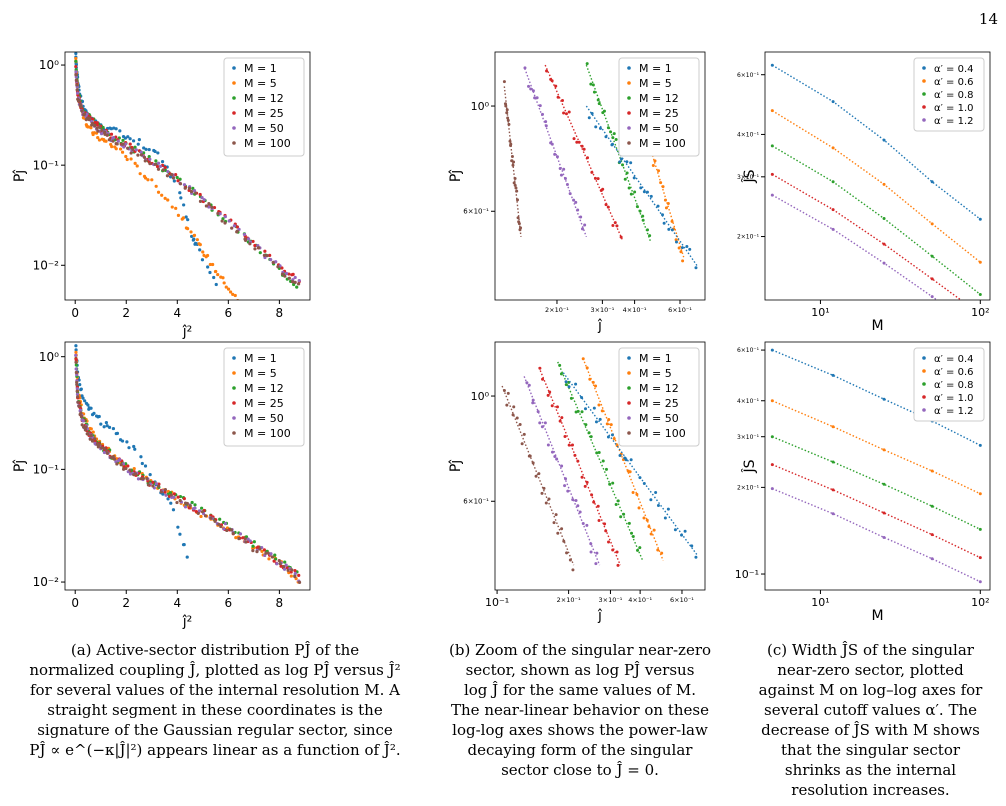 Image resolution: width=1006 pixels, height=806 pixels. I want to click on legend-label: α′ = 1.2, so click(954, 121).